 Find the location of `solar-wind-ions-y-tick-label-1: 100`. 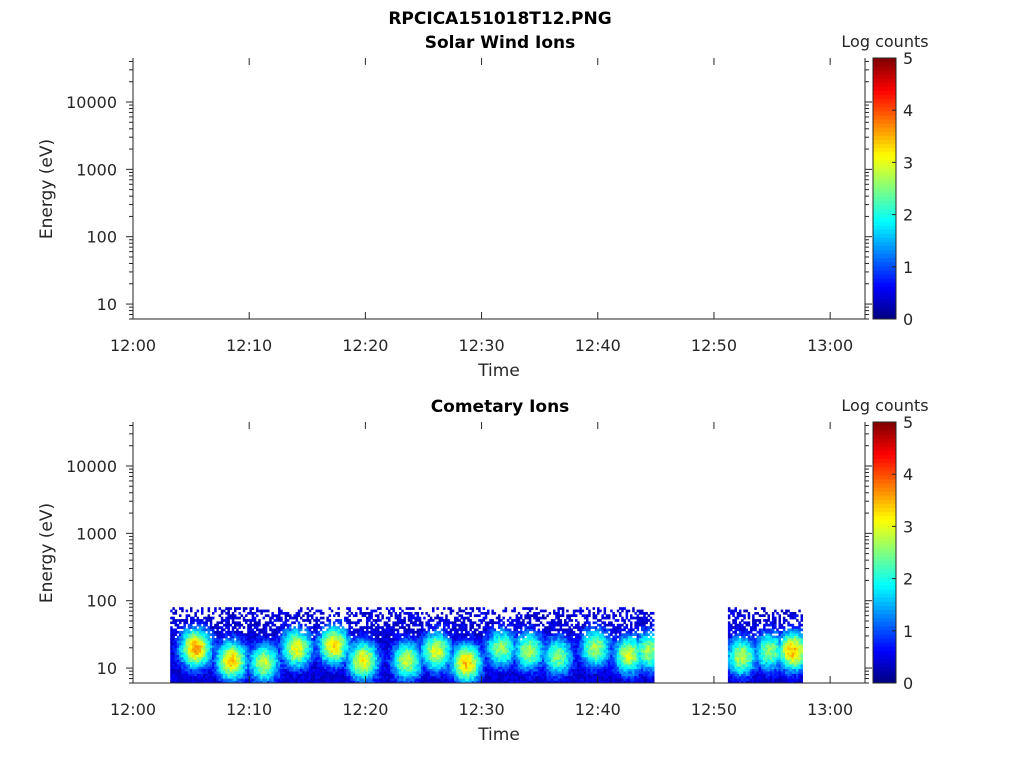

solar-wind-ions-y-tick-label-1: 100 is located at coordinates (101, 237).